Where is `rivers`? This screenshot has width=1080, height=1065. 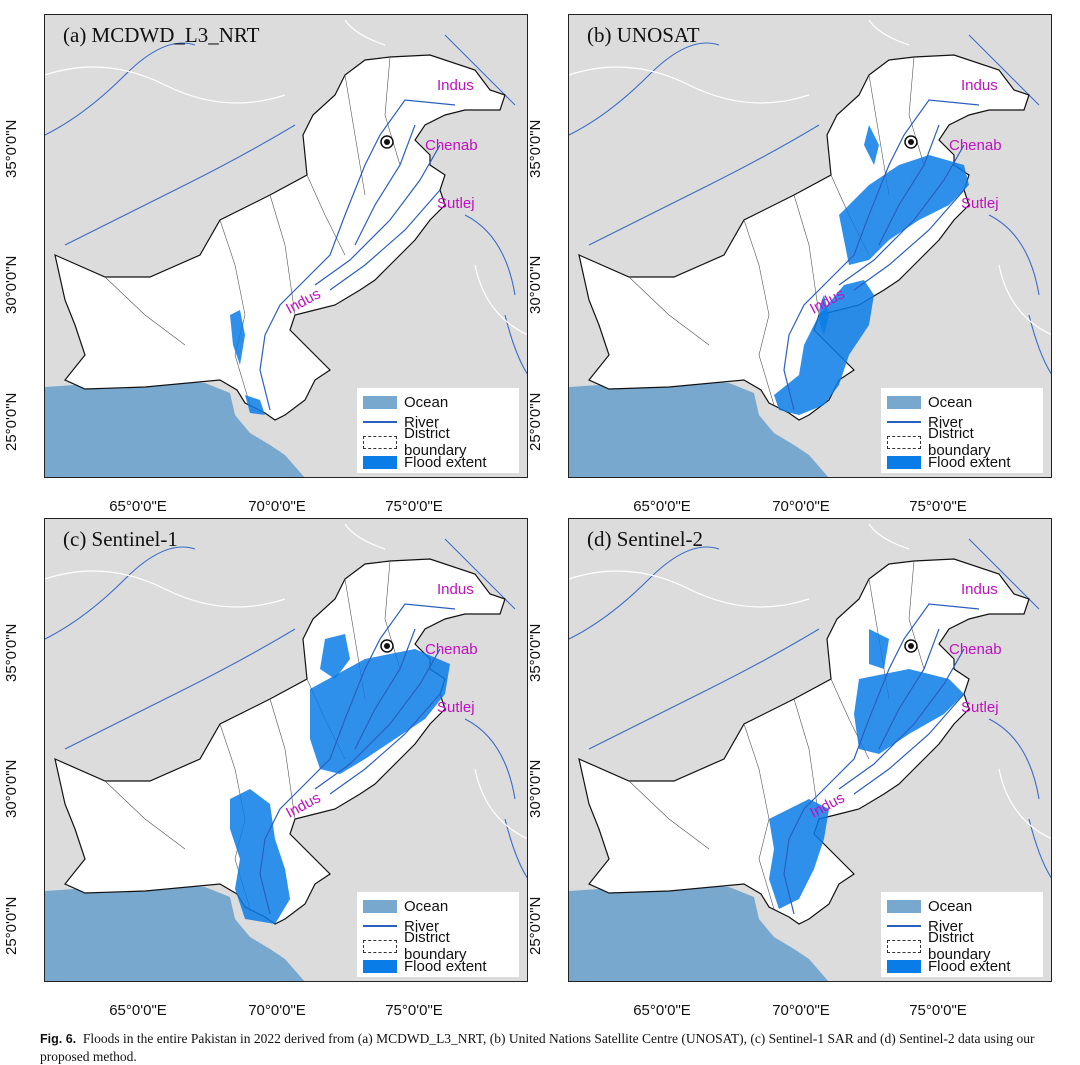
rivers is located at coordinates (881, 759).